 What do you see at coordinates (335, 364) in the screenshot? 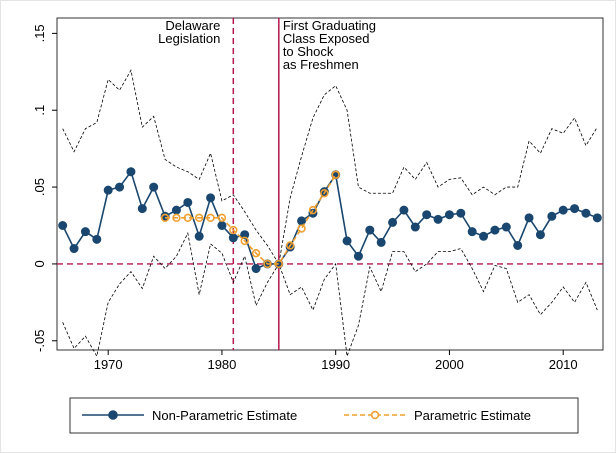
I see `x-tick-label: 1990` at bounding box center [335, 364].